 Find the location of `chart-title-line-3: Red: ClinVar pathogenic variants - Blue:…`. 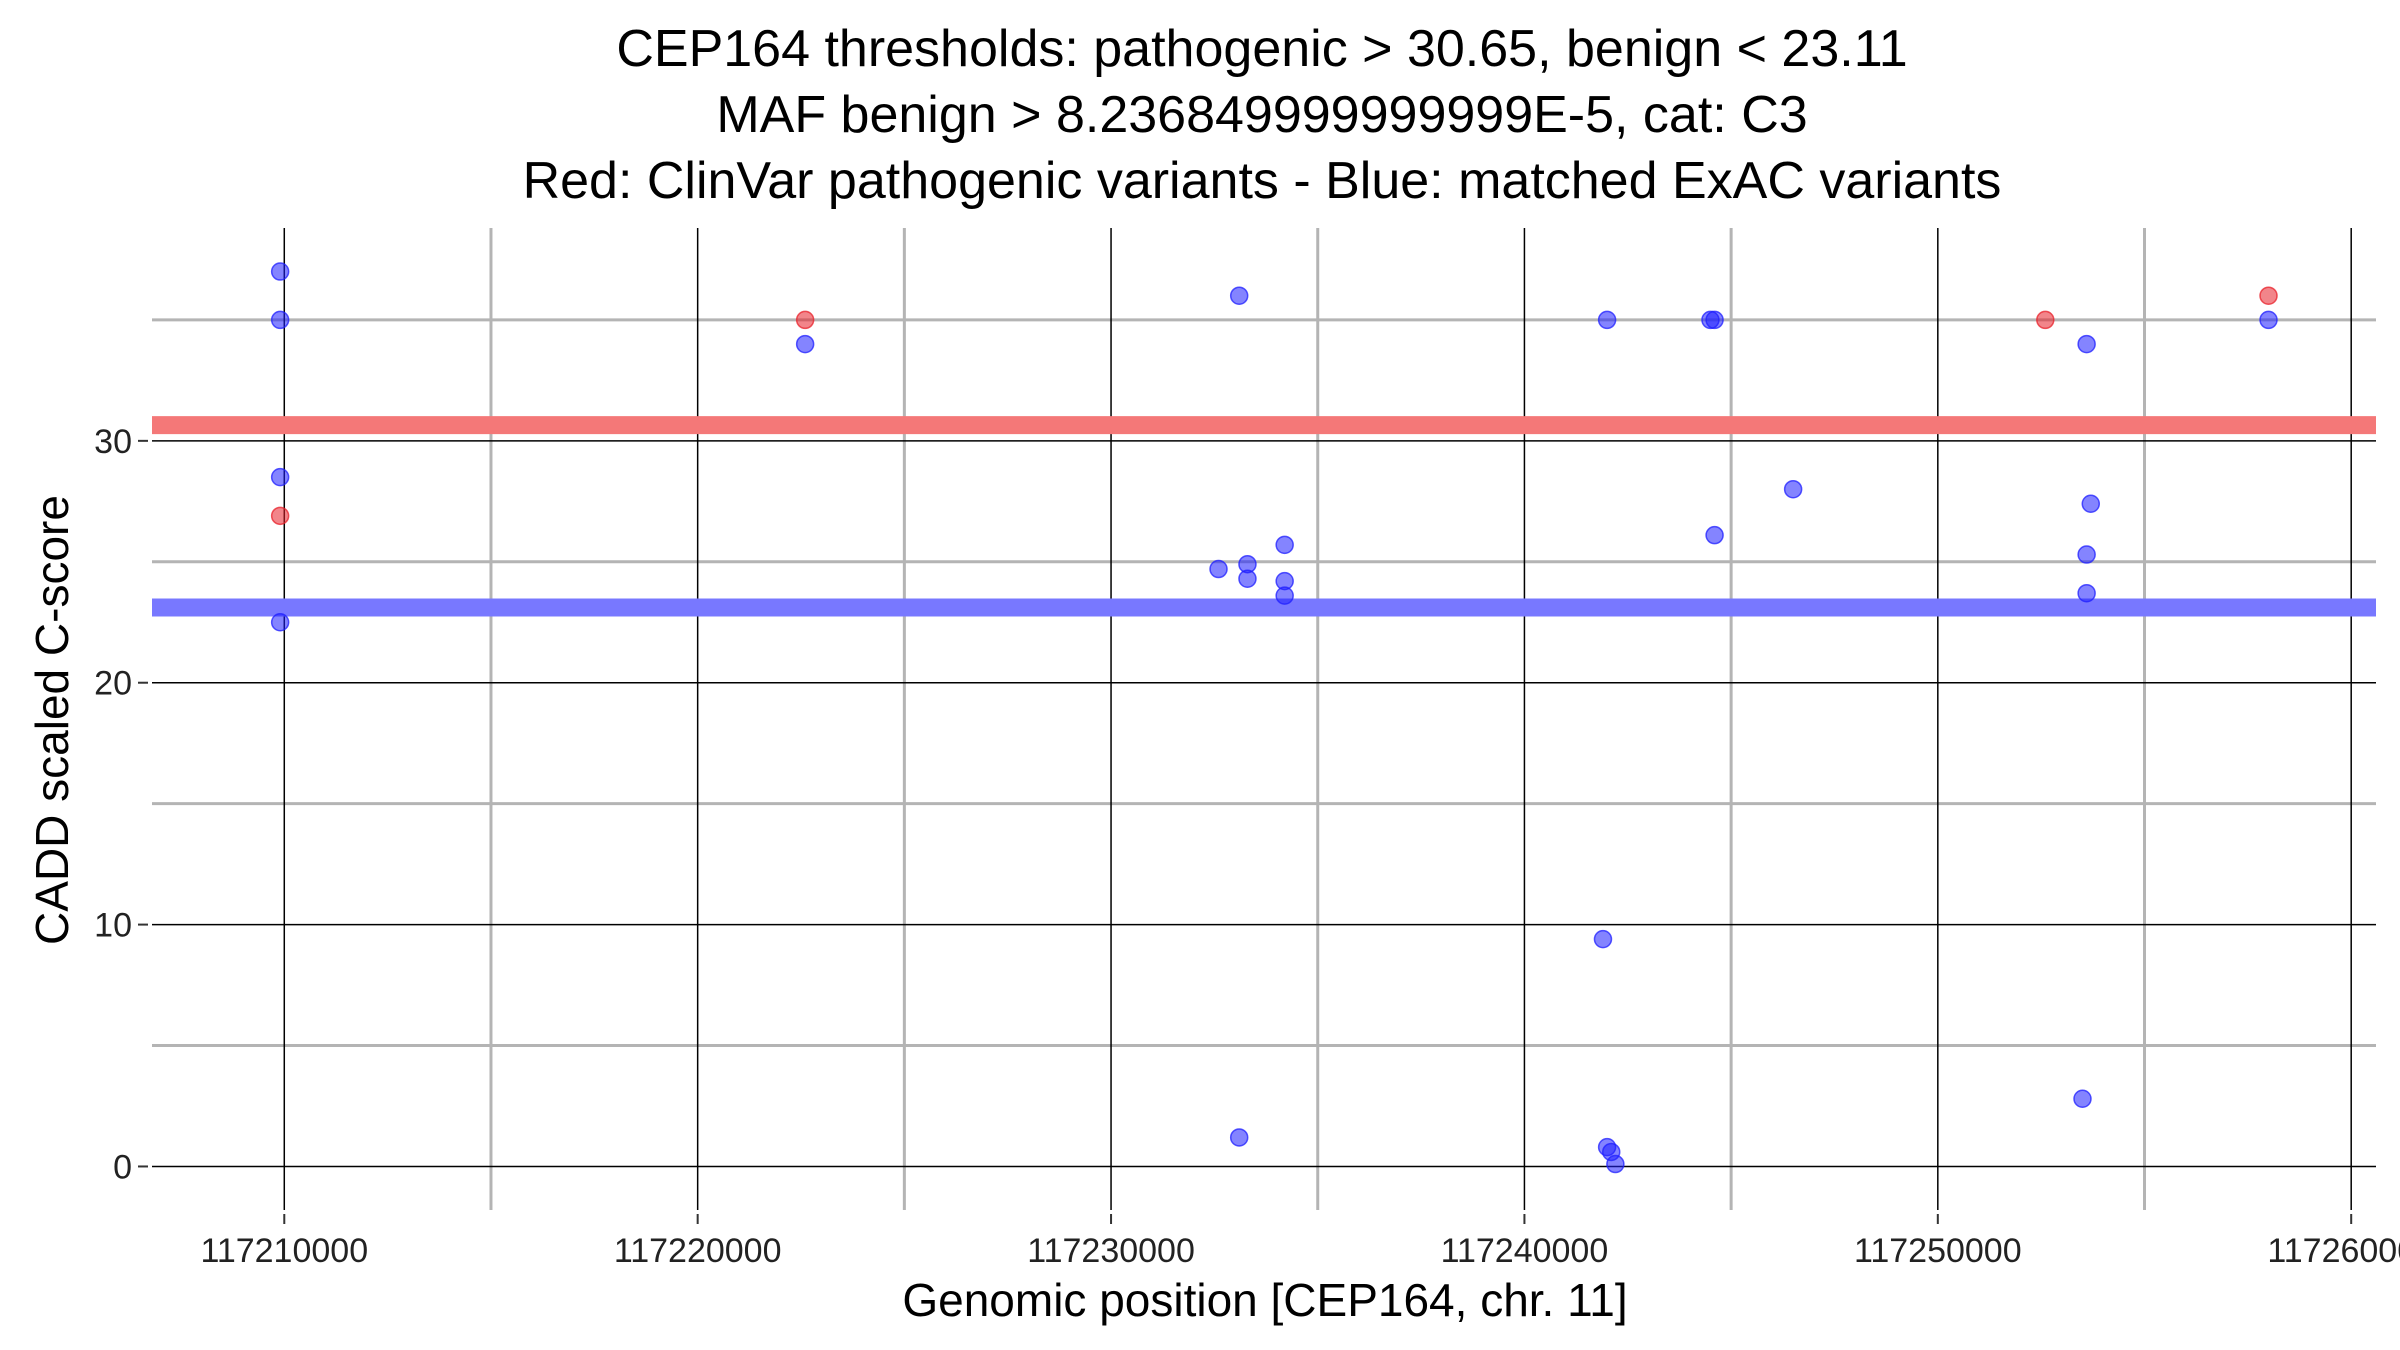

chart-title-line-3: Red: ClinVar pathogenic variants - Blue:… is located at coordinates (1262, 181).